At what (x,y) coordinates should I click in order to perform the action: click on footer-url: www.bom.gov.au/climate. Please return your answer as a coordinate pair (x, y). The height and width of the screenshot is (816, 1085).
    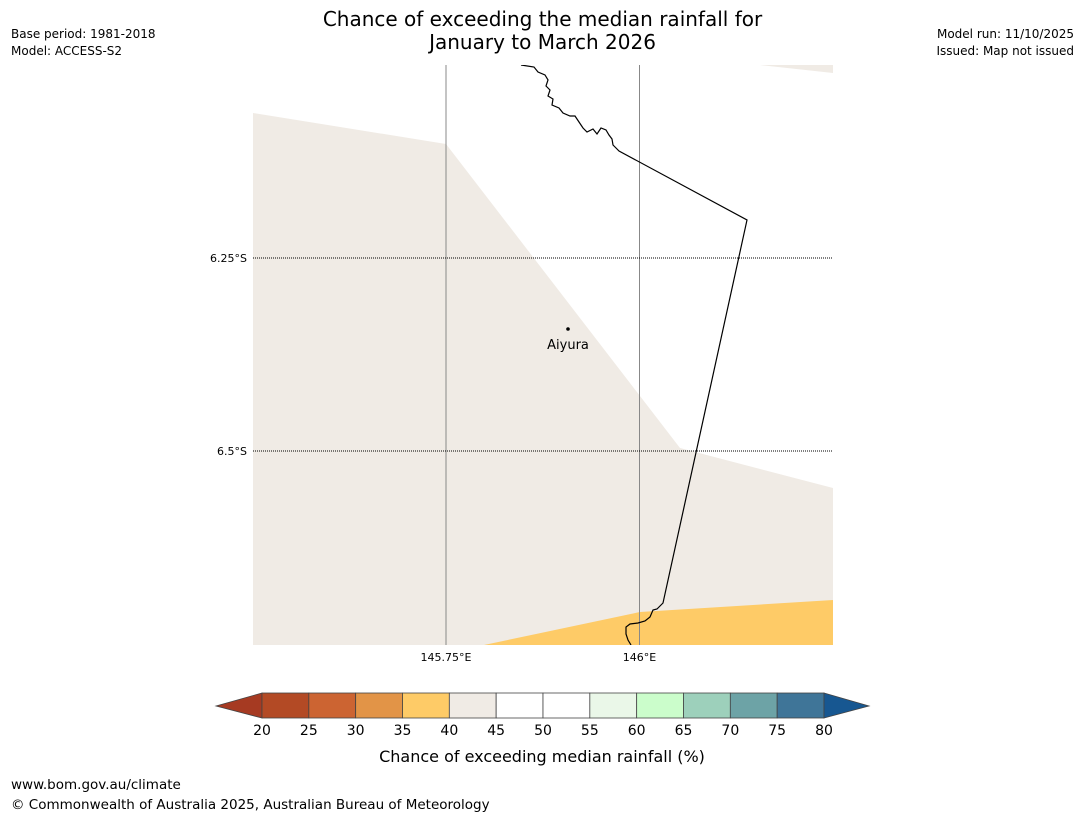
    Looking at the image, I should click on (96, 785).